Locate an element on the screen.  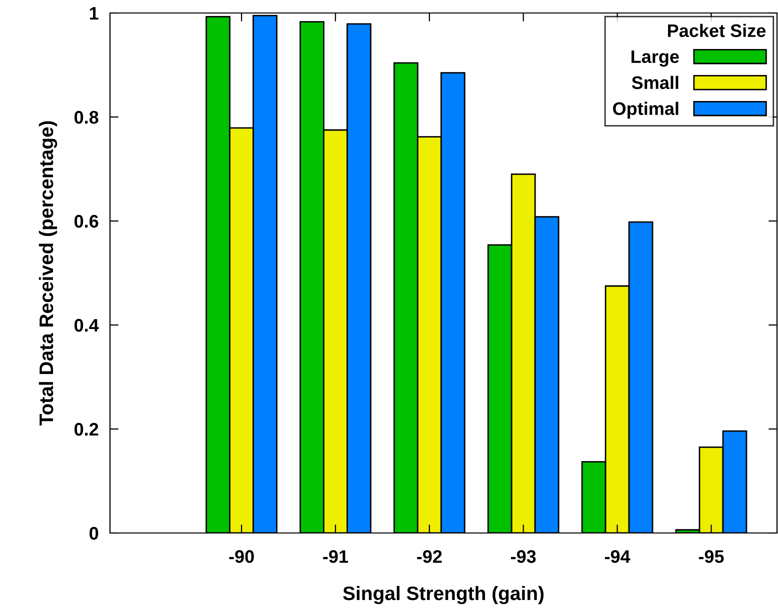
y-tick-label: 0.2 is located at coordinates (86, 429).